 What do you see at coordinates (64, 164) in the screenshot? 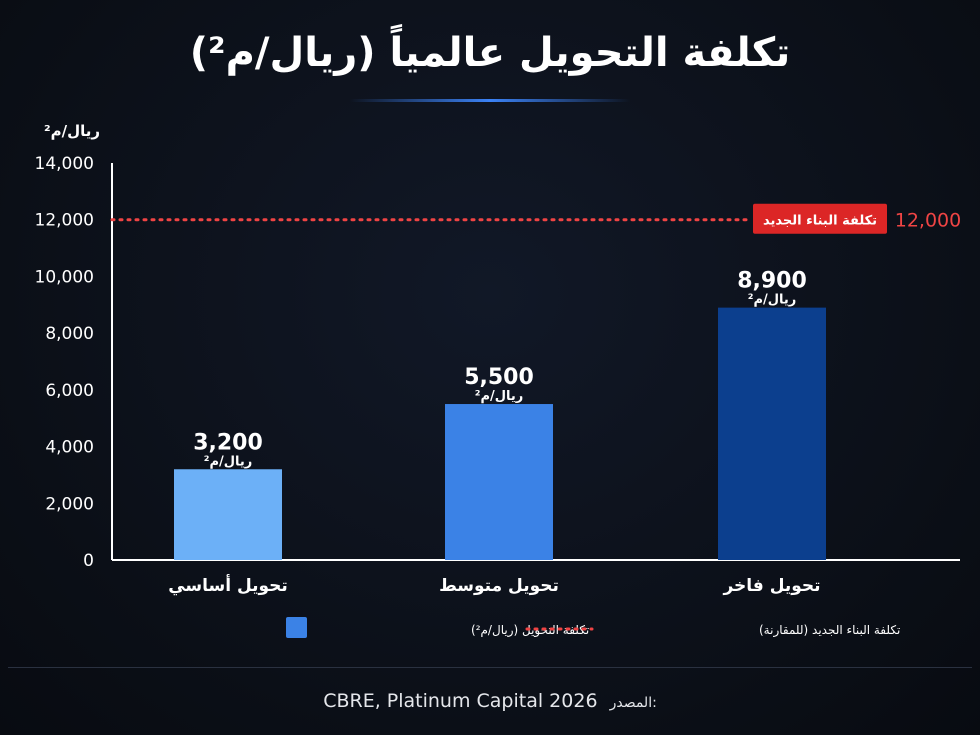
I see `y-tick-label: 14,000` at bounding box center [64, 164].